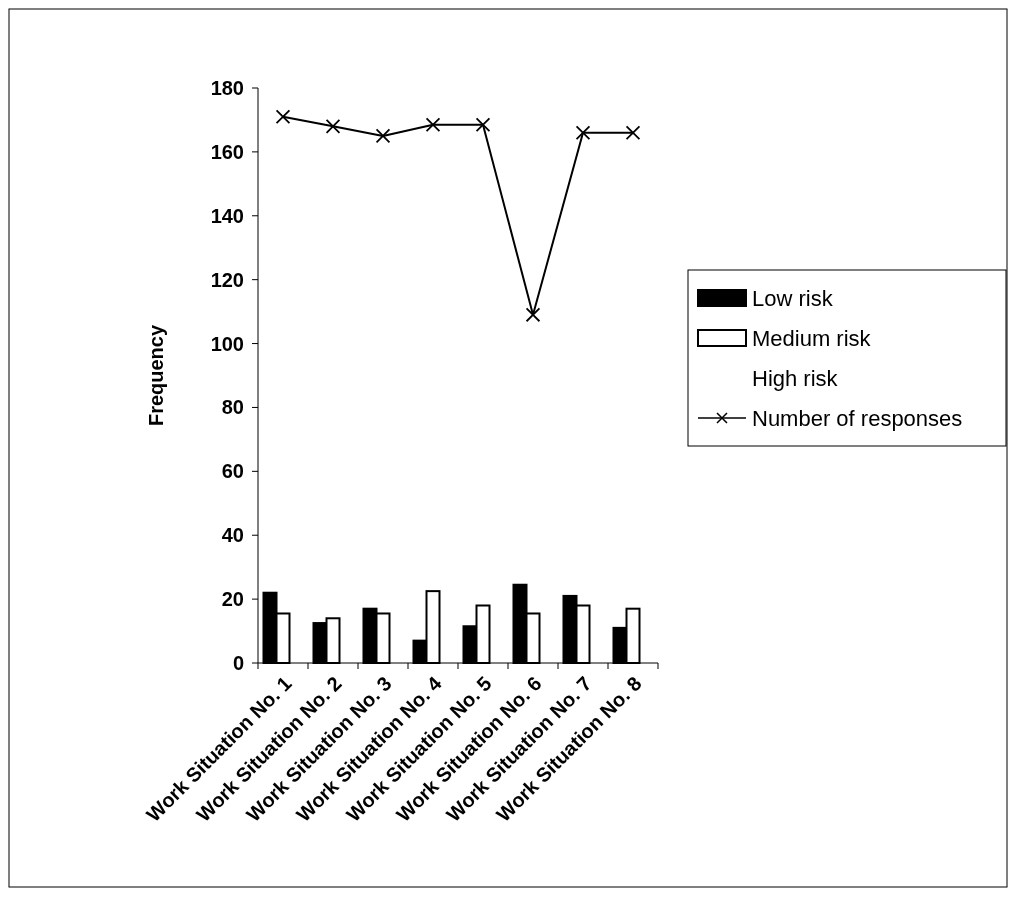 This screenshot has width=1016, height=899. What do you see at coordinates (227, 215) in the screenshot?
I see `y-tick-label: 140` at bounding box center [227, 215].